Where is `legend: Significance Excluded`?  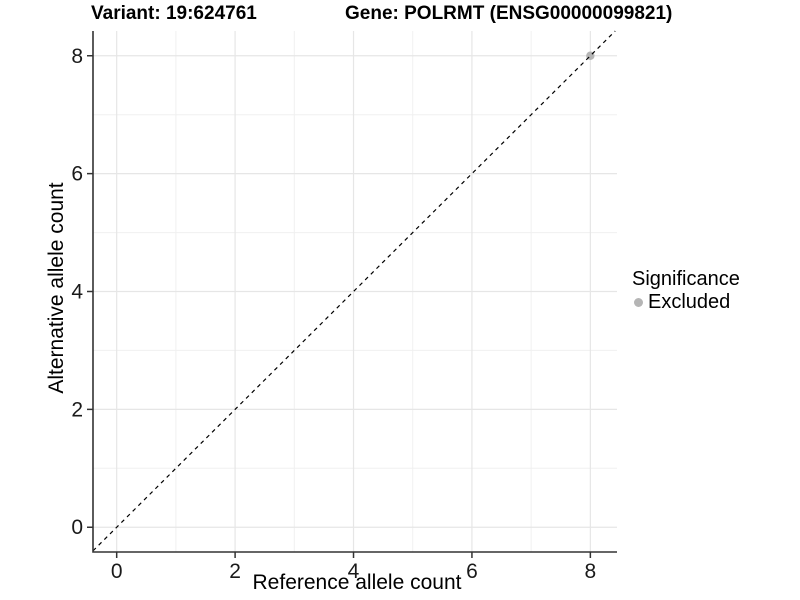 legend: Significance Excluded is located at coordinates (686, 290).